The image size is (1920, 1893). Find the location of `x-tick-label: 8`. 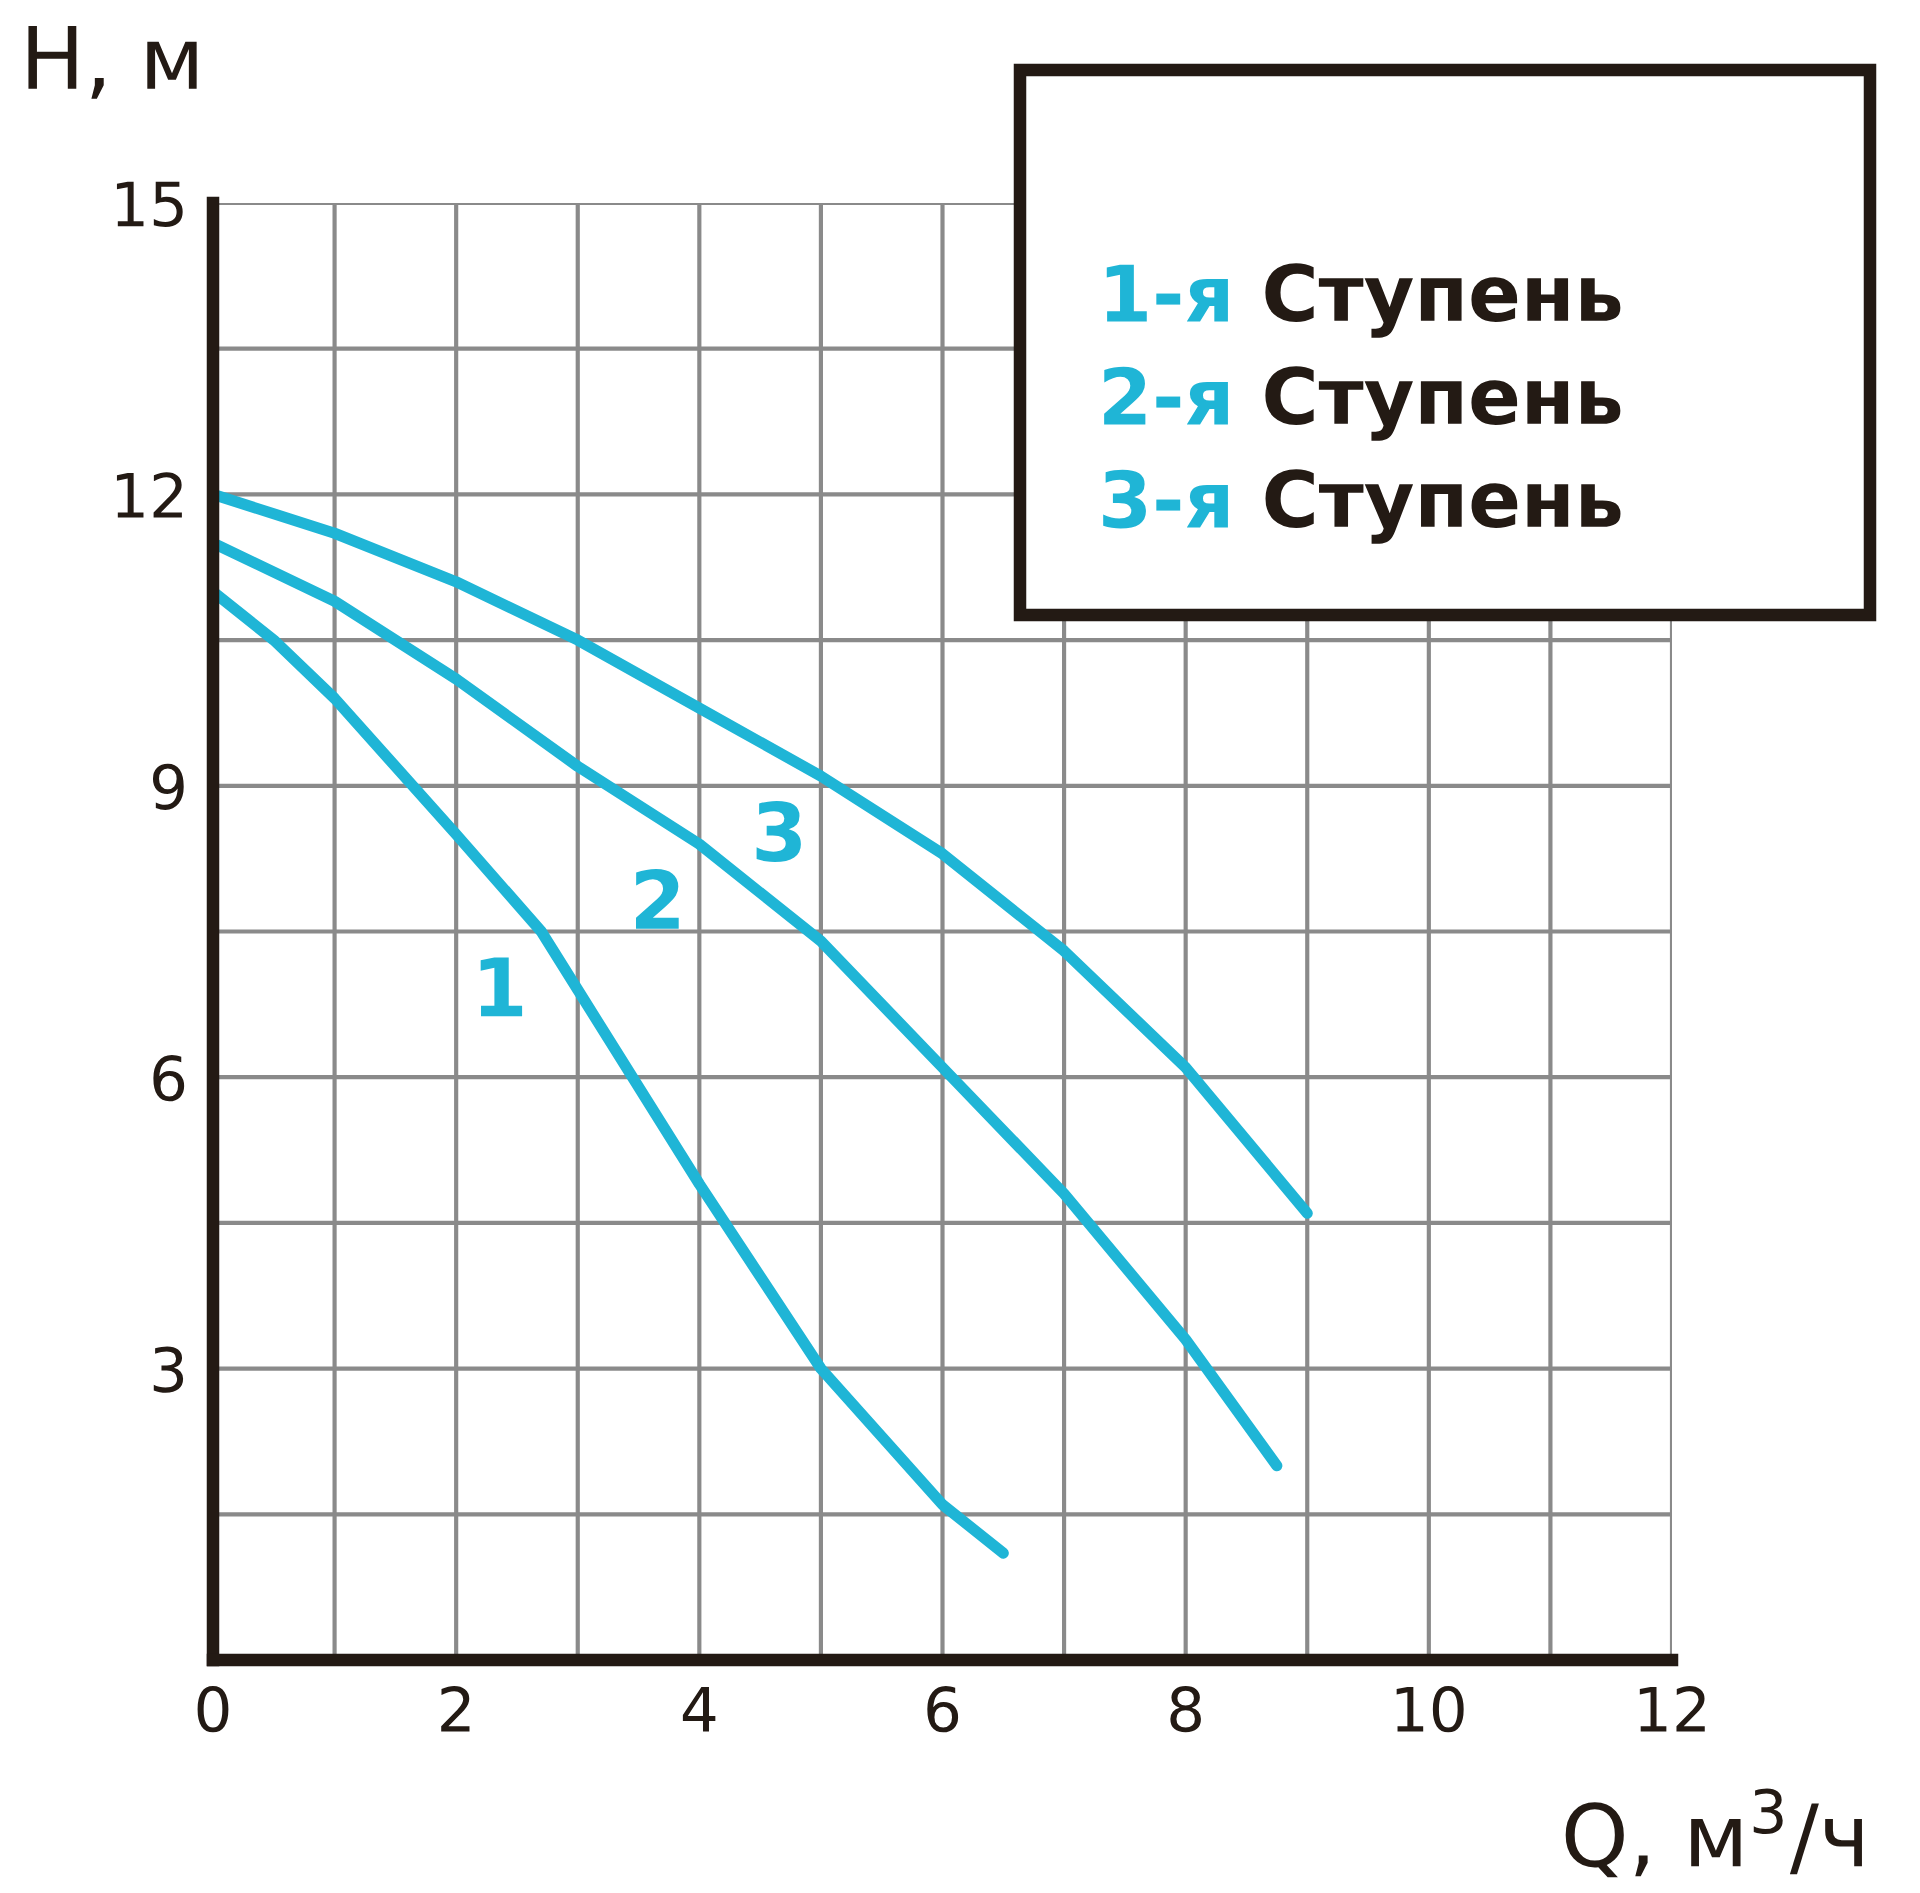

x-tick-label: 8 is located at coordinates (1185, 1709).